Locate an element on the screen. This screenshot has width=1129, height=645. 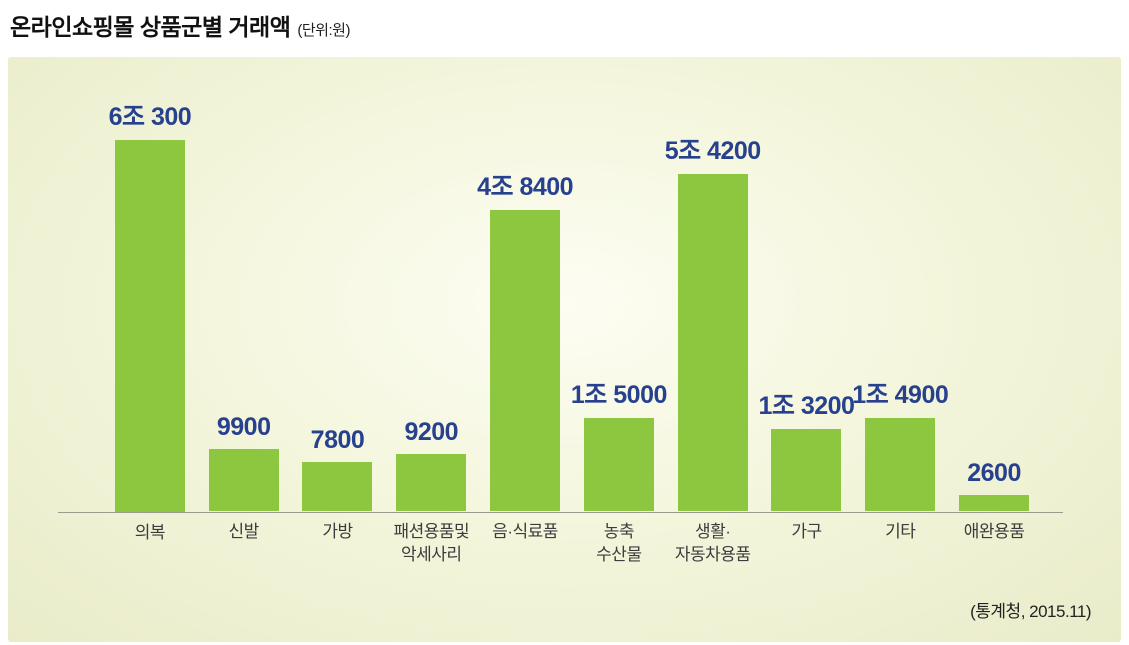
category-label: 애완용품 is located at coordinates (994, 531).